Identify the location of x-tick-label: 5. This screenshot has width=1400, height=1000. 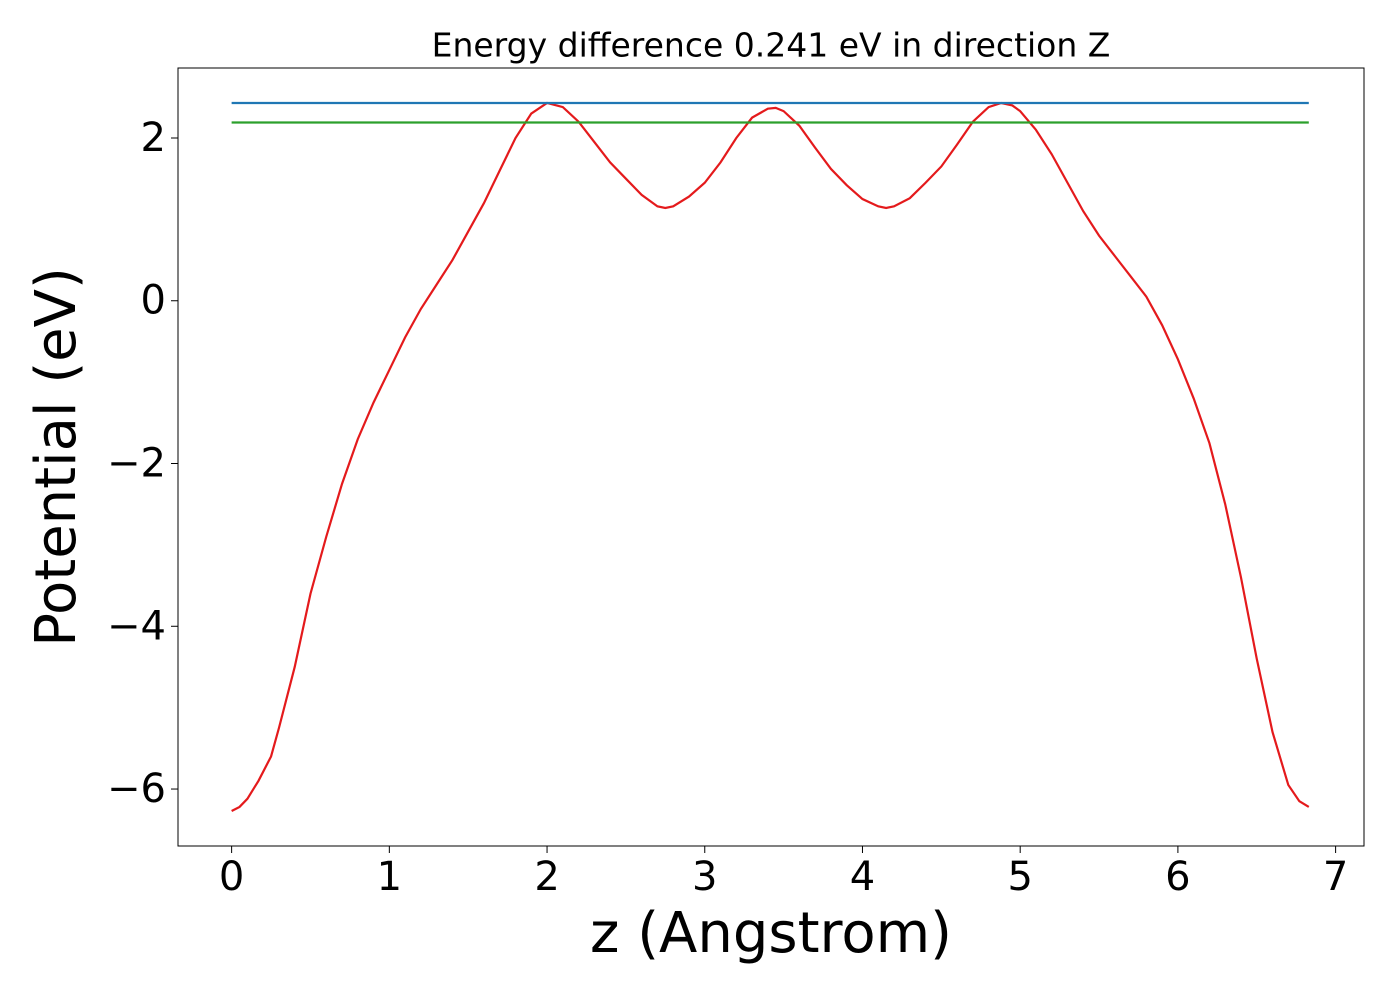
(1019, 877).